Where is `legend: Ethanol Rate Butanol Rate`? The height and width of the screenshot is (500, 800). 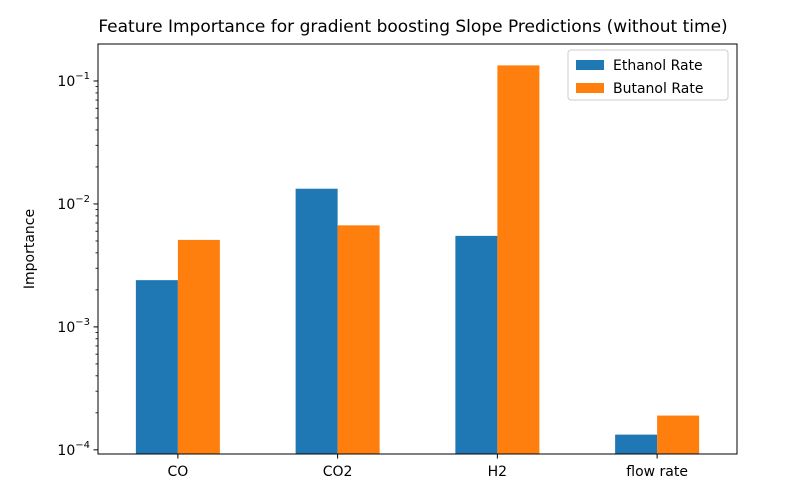
legend: Ethanol Rate Butanol Rate is located at coordinates (648, 75).